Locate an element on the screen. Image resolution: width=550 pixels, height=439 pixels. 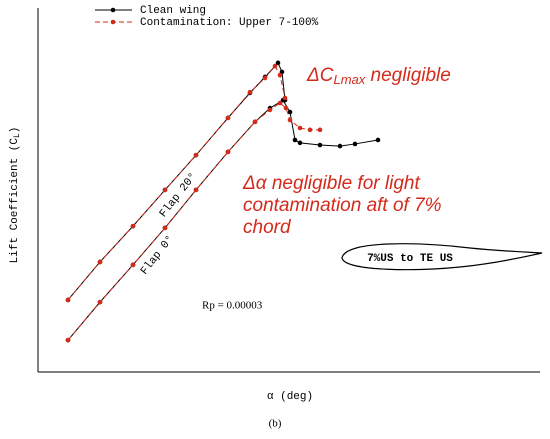
annotation-part: ΔC is located at coordinates (320, 75).